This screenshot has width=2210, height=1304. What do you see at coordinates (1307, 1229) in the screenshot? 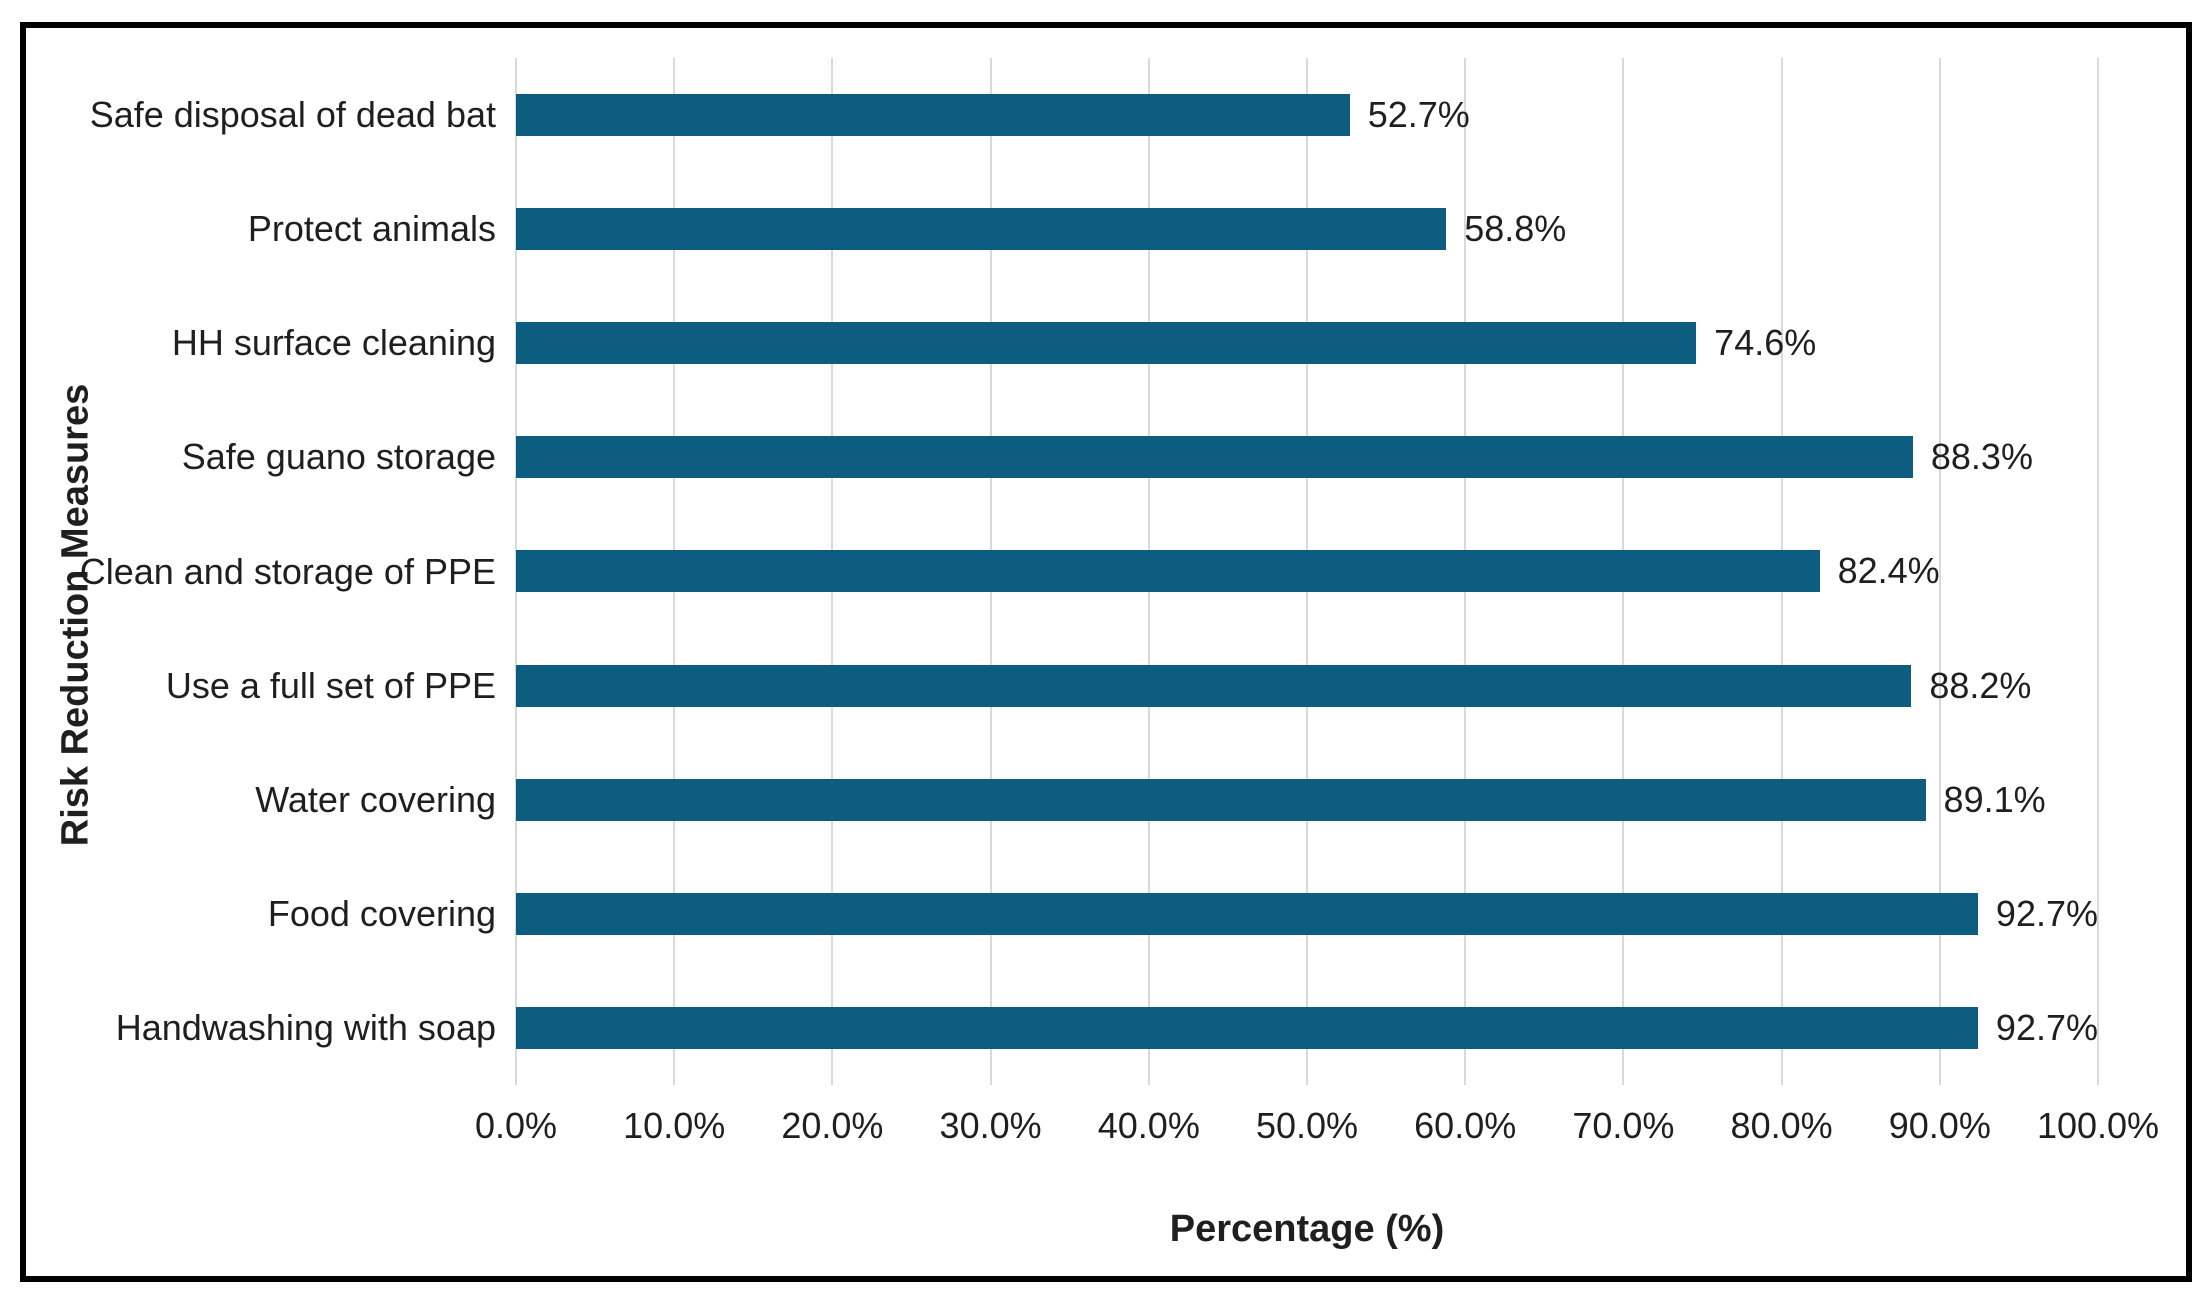
I see `x-axis-title: Percentage (%)` at bounding box center [1307, 1229].